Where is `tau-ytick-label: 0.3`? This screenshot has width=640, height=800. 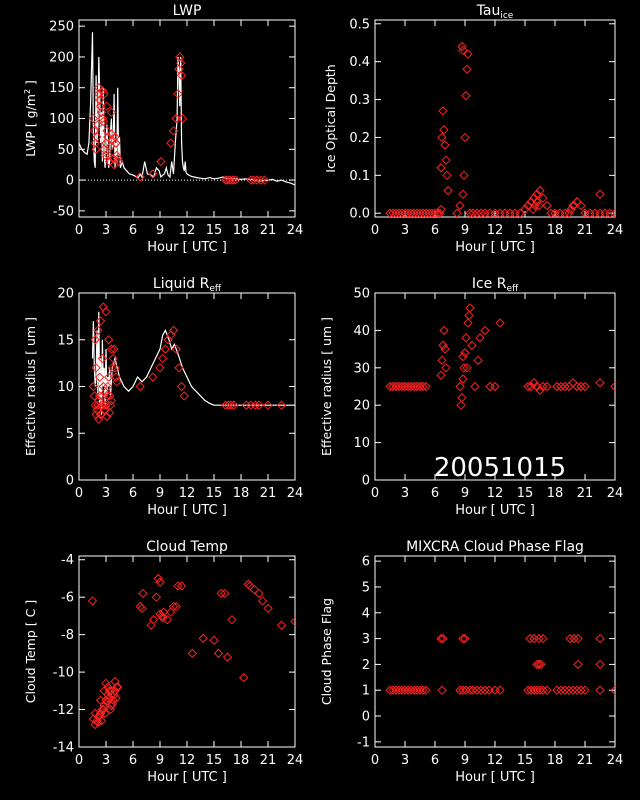 tau-ytick-label: 0.3 is located at coordinates (359, 100).